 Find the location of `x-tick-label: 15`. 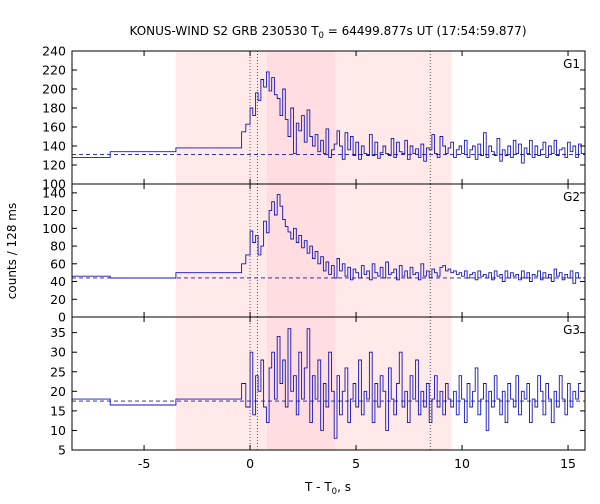

x-tick-label: 15 is located at coordinates (568, 463).